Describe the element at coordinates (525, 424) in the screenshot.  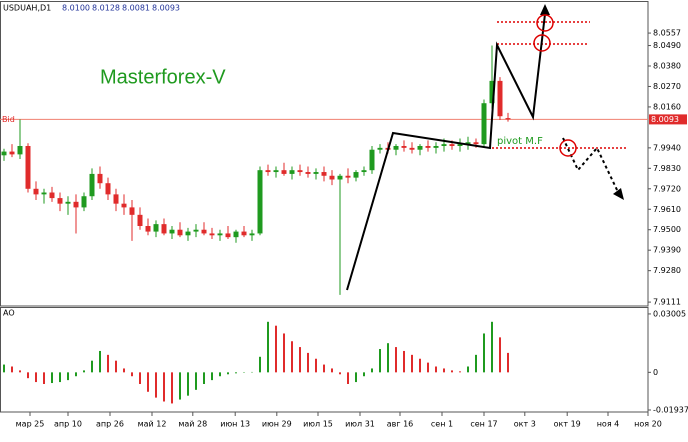
I see `x-tick-label: окт 3` at that location.